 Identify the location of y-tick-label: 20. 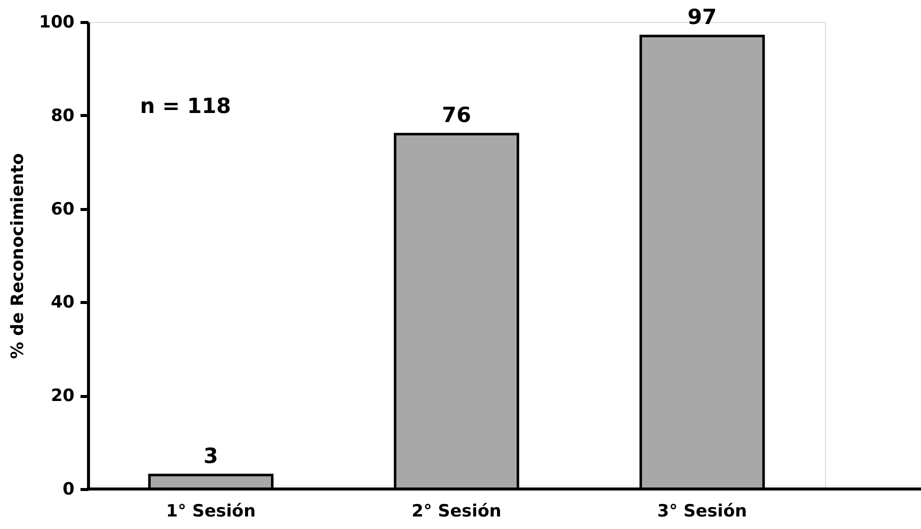
(62, 396).